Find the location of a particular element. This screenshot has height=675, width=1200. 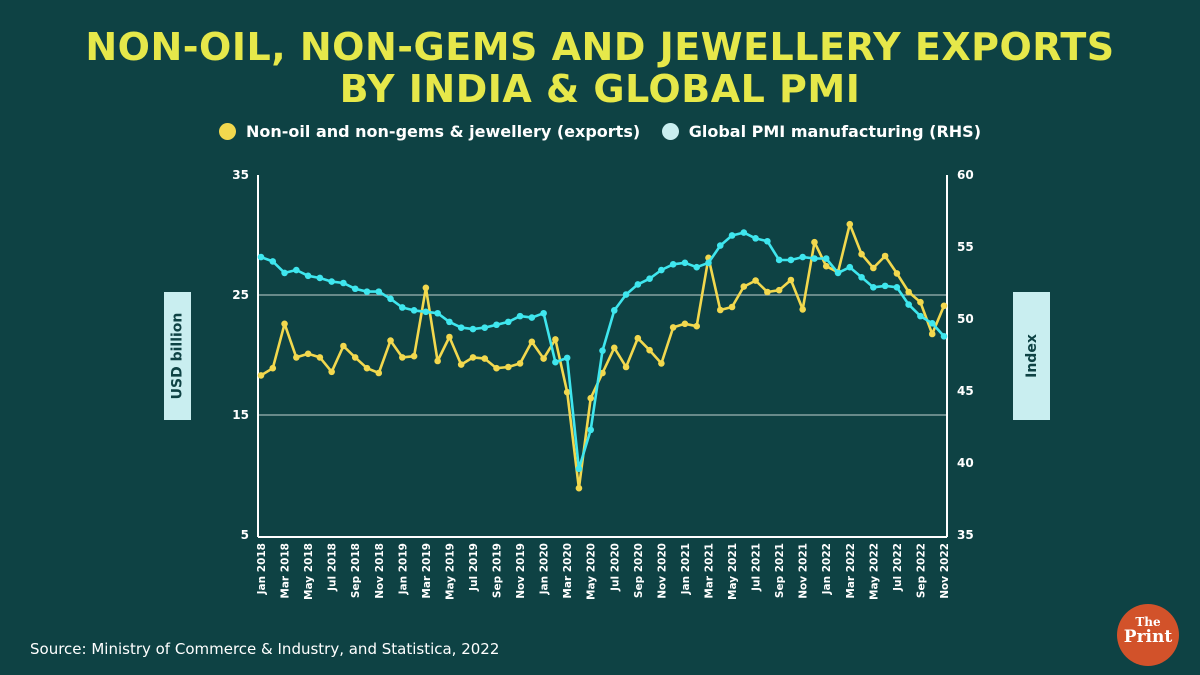

x-tick-label: Mar 2020 is located at coordinates (568, 571).